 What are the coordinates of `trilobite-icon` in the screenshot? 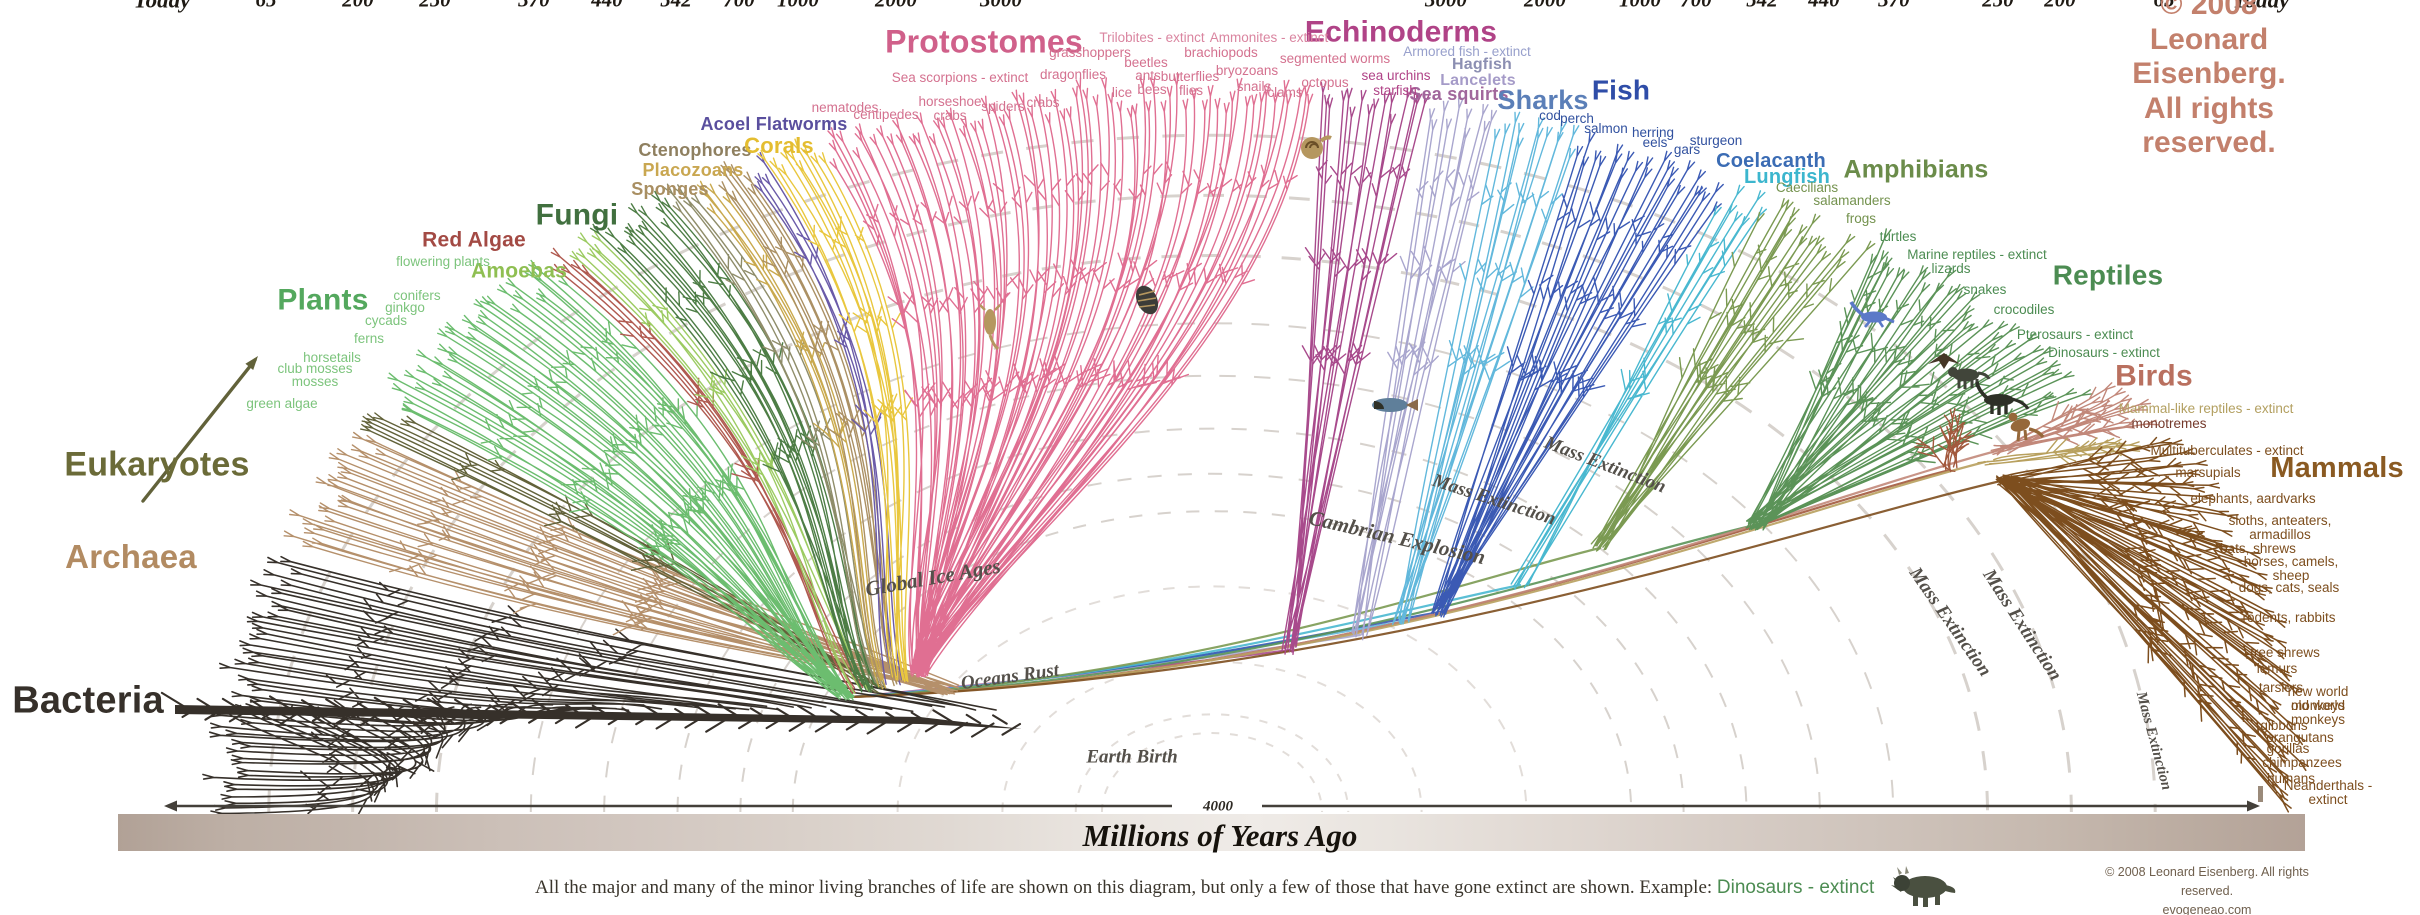 It's located at (1147, 300).